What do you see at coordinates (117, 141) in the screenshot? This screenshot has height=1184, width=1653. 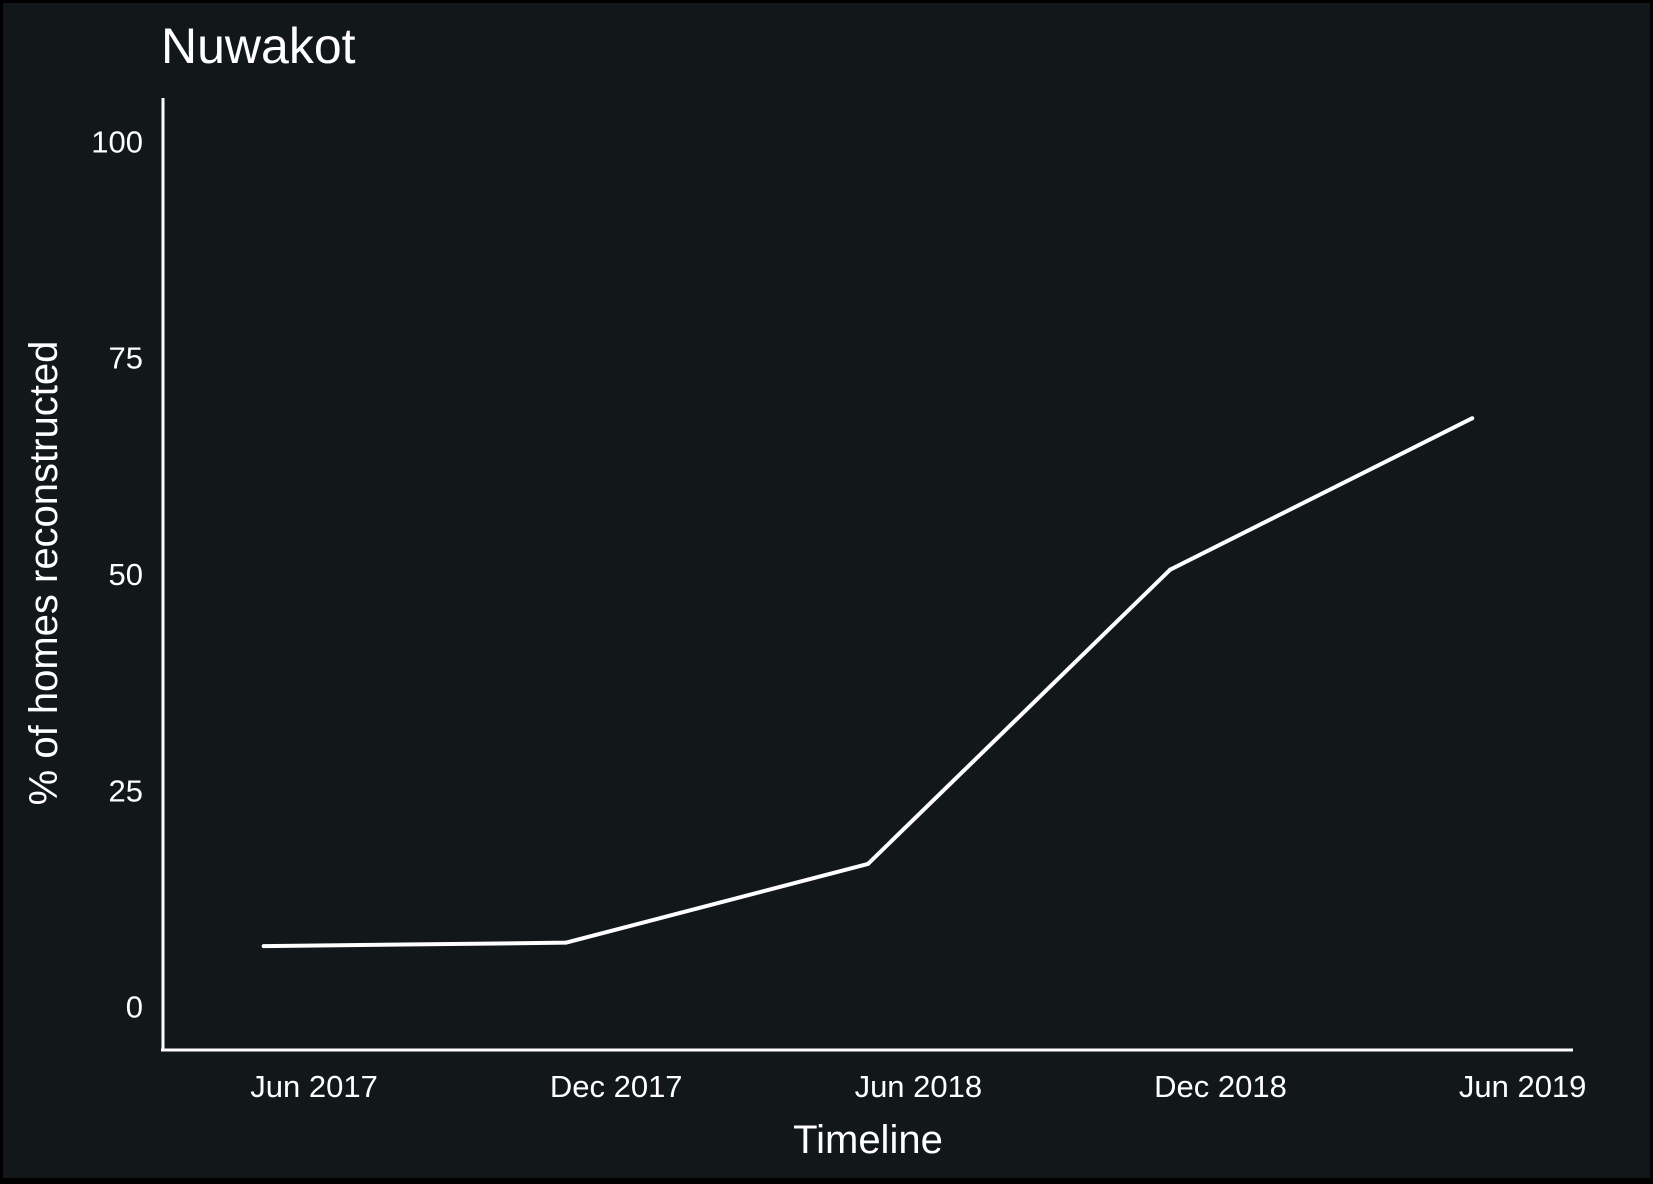 I see `y-tick-label: 100` at bounding box center [117, 141].